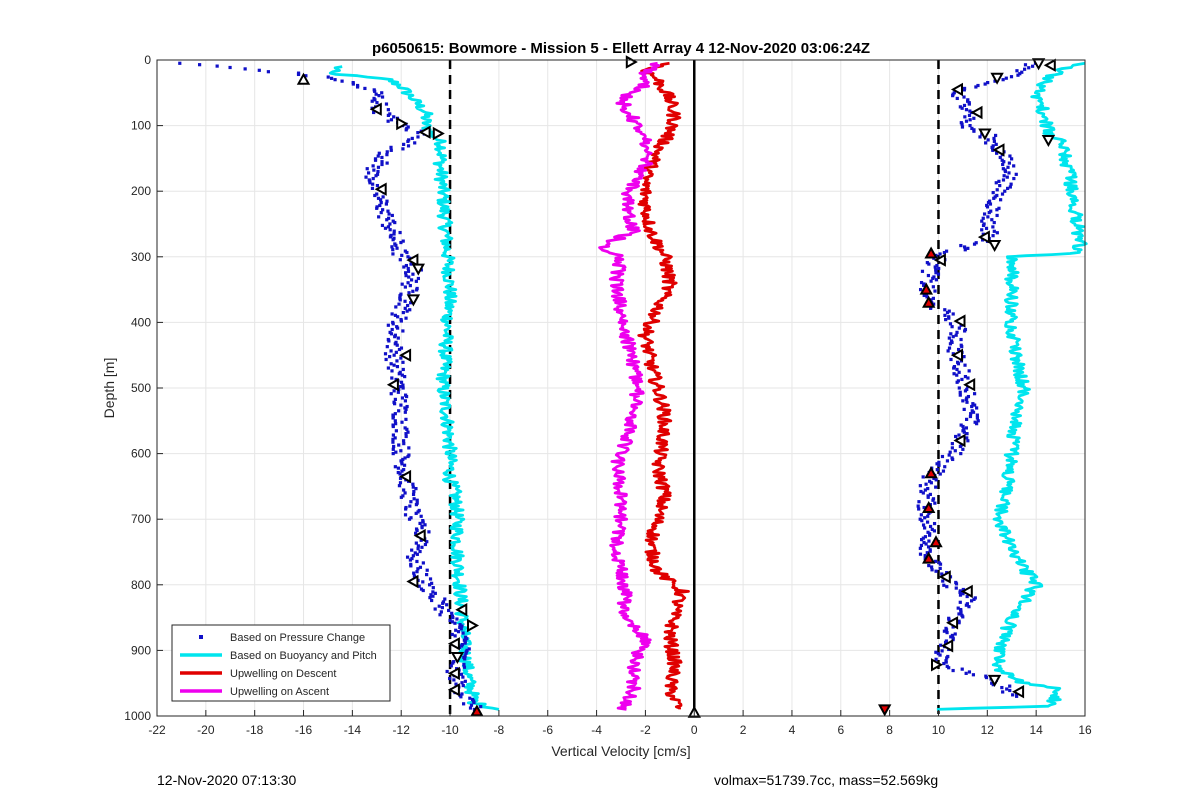 The image size is (1200, 804). I want to click on x-tick-label: -14, so click(353, 730).